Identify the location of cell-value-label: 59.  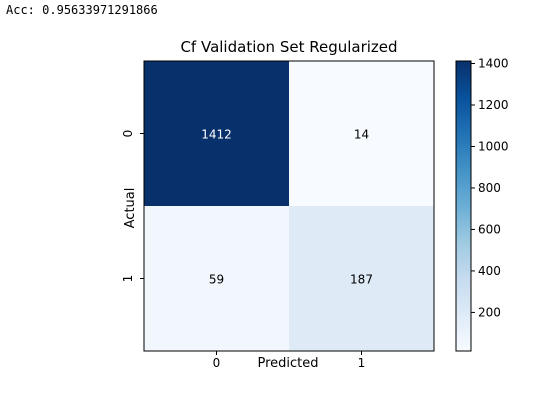
(216, 280).